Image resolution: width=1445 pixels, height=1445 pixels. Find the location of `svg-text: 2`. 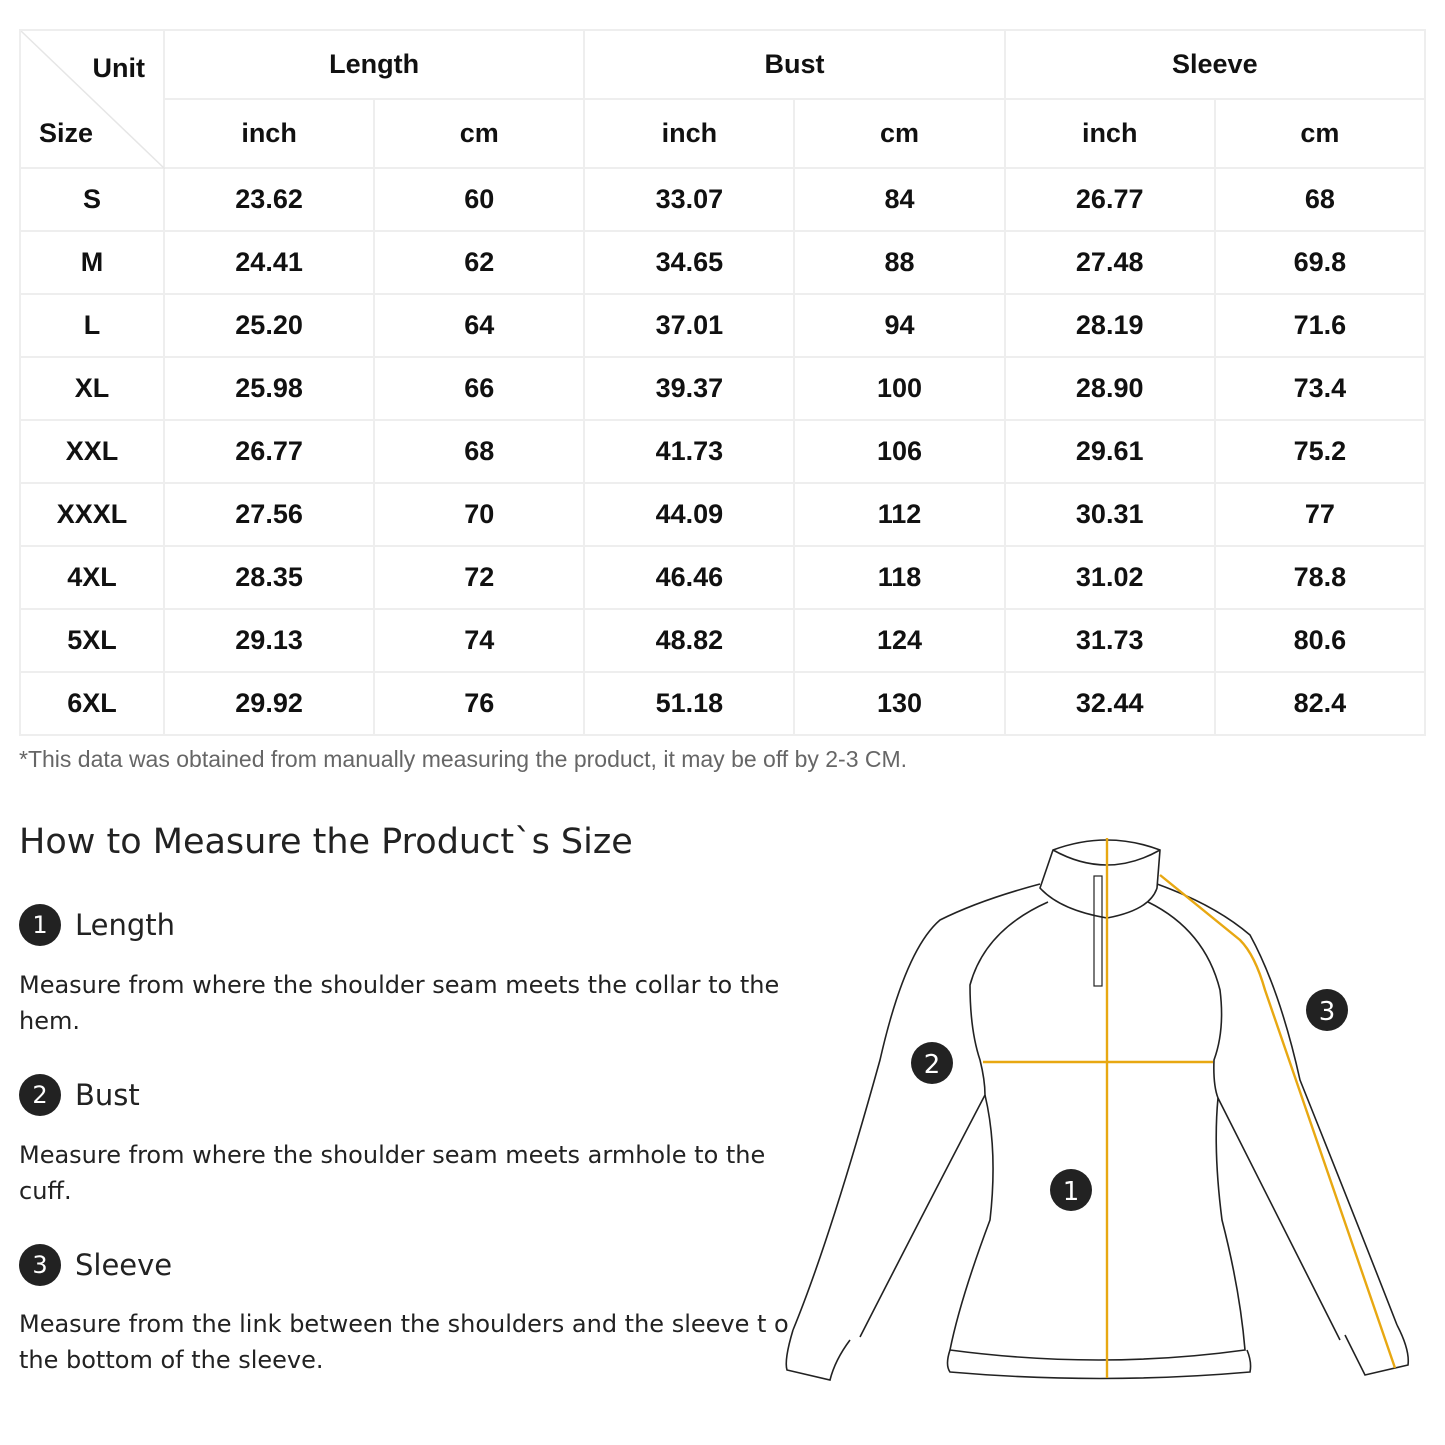

svg-text: 2 is located at coordinates (932, 1065).